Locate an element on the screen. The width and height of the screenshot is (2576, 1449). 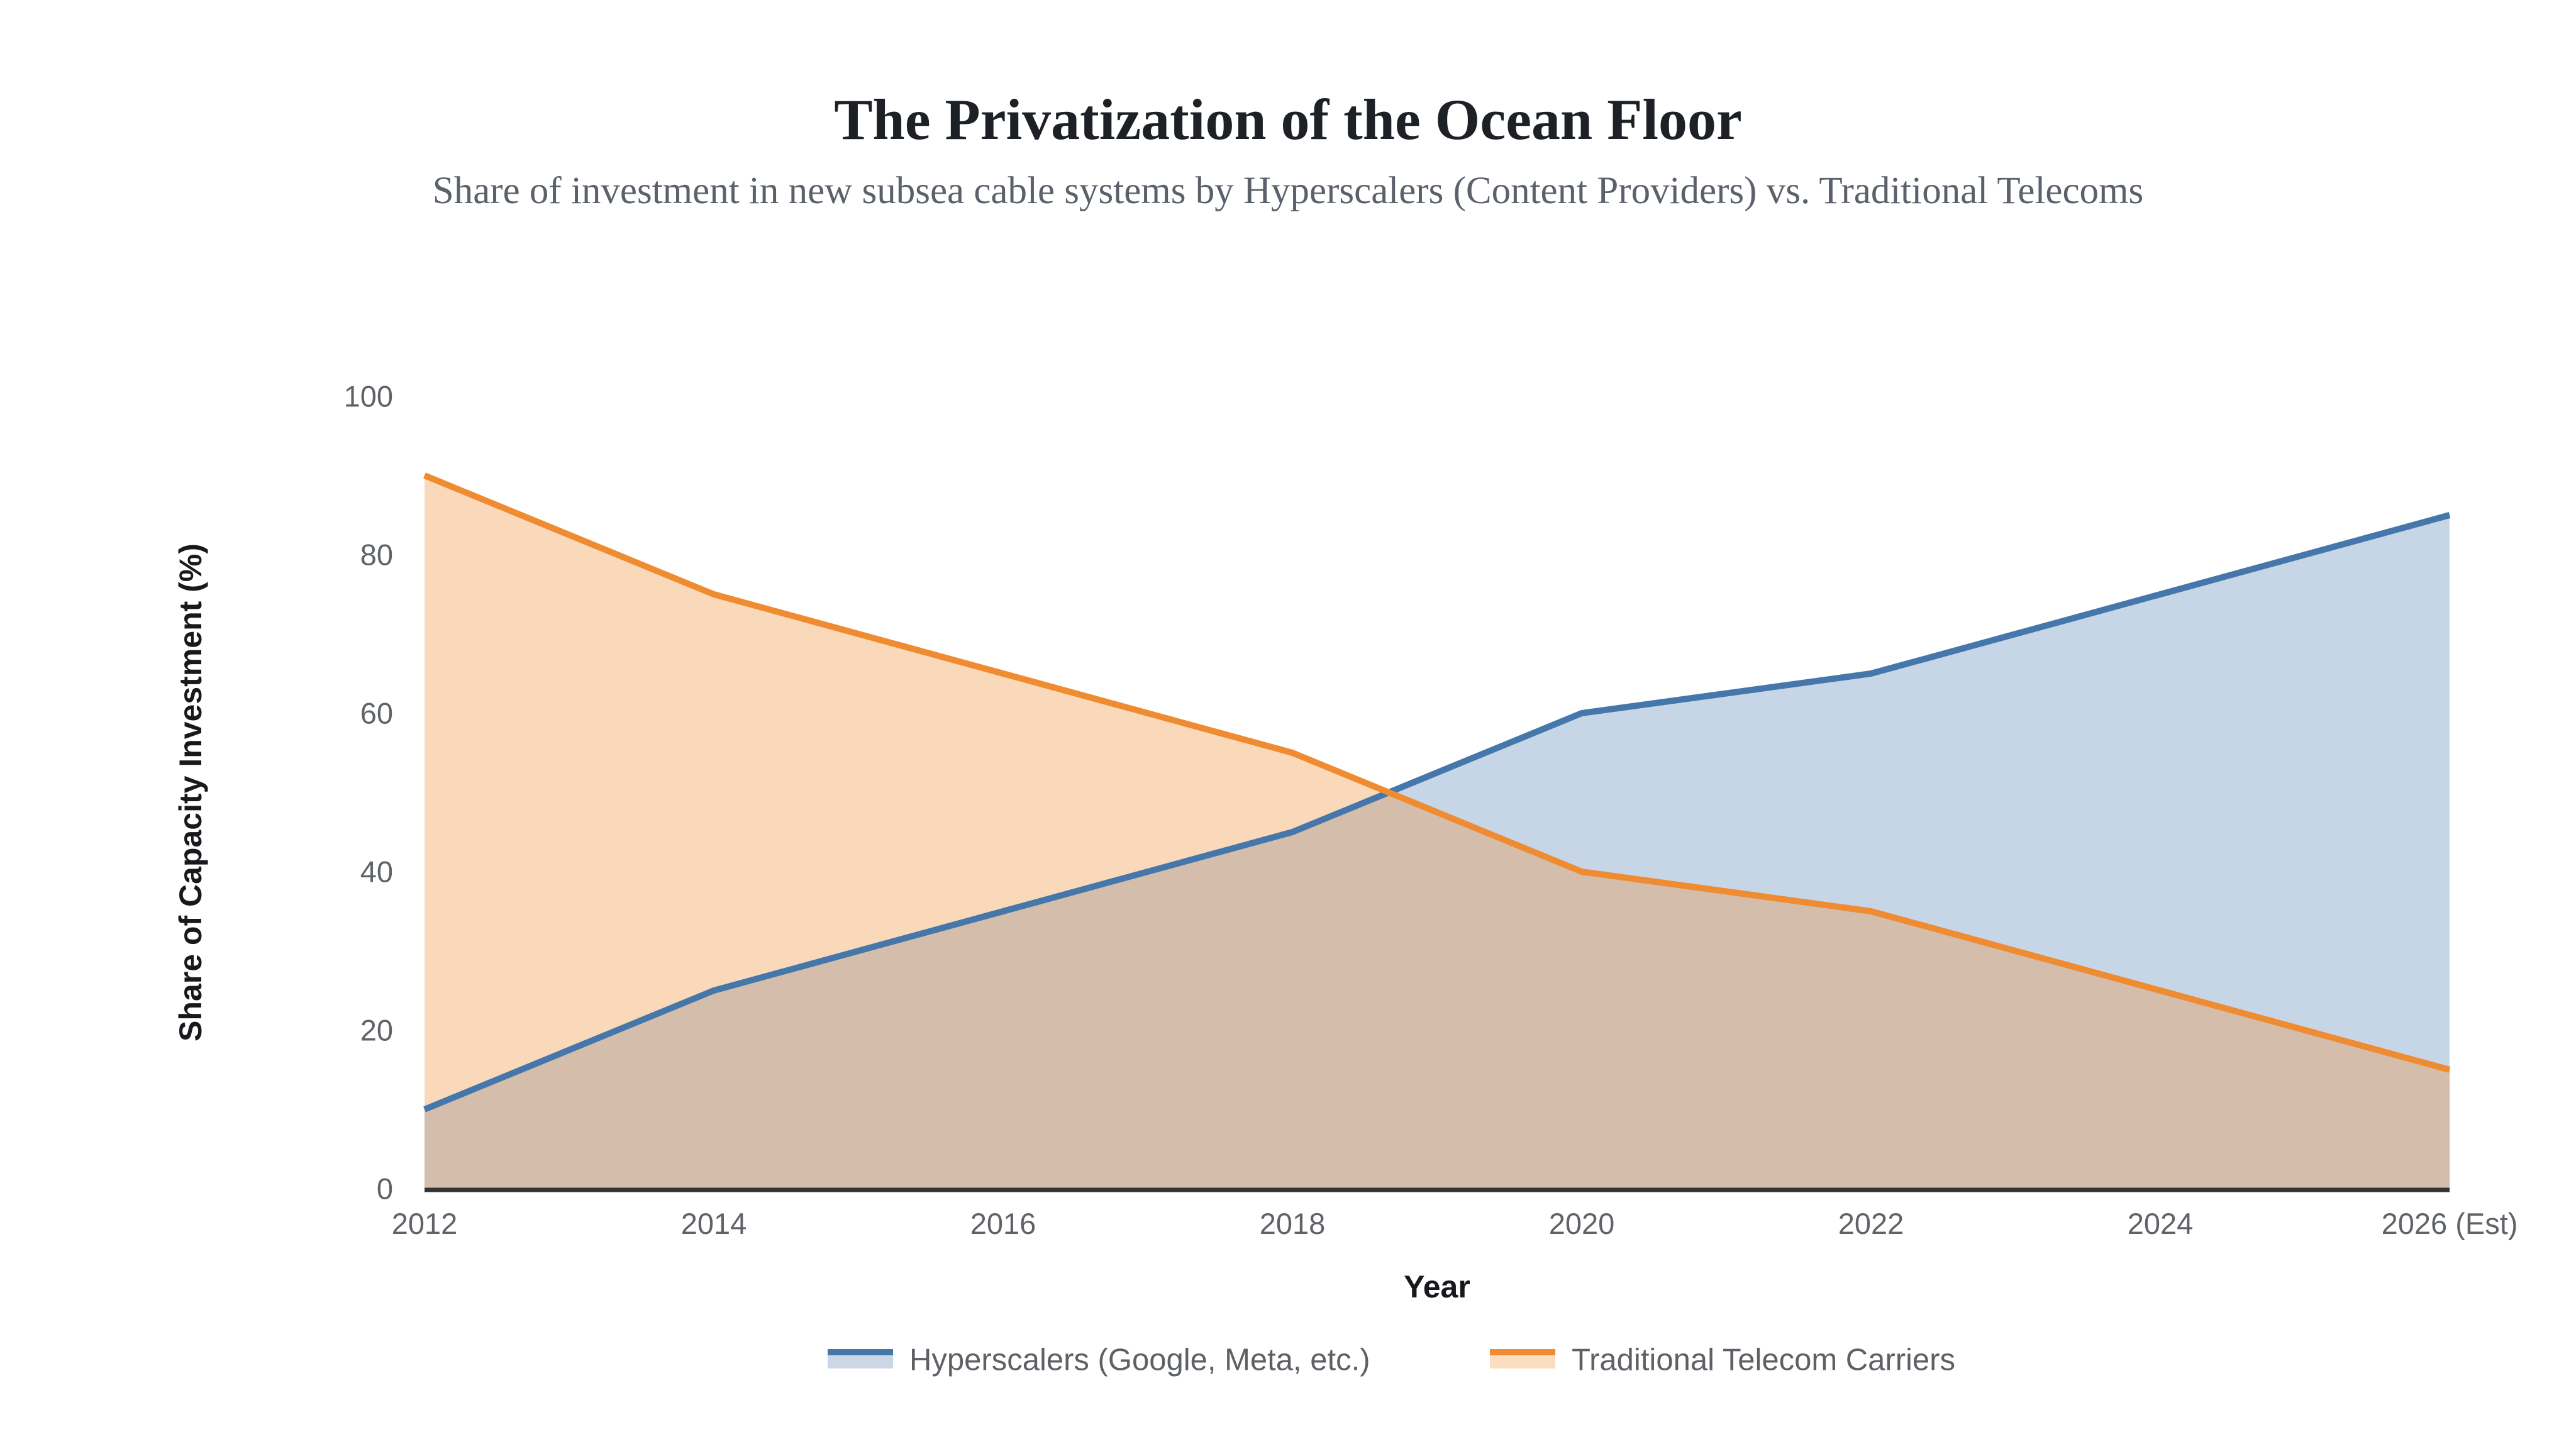
x-tick-label-0: 2012 is located at coordinates (425, 1223).